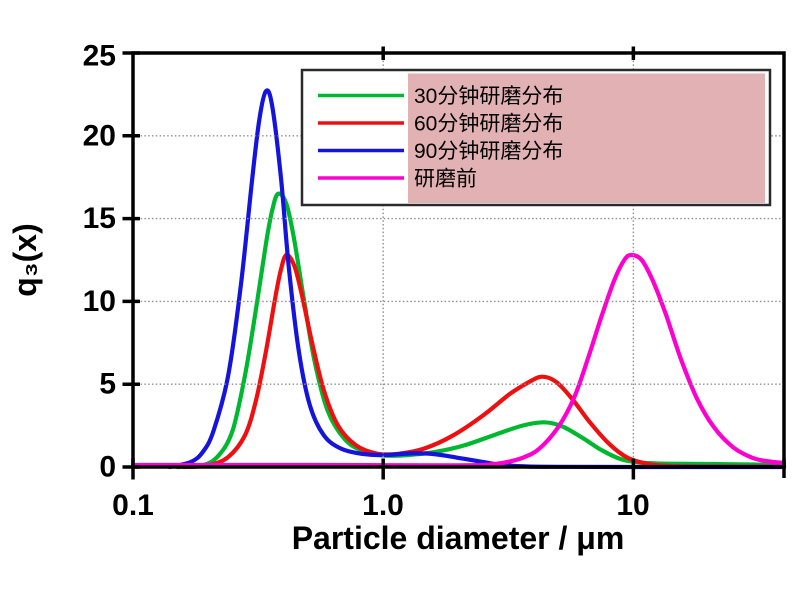 The width and height of the screenshot is (800, 600). I want to click on y-tick-label-5: 5, so click(107, 384).